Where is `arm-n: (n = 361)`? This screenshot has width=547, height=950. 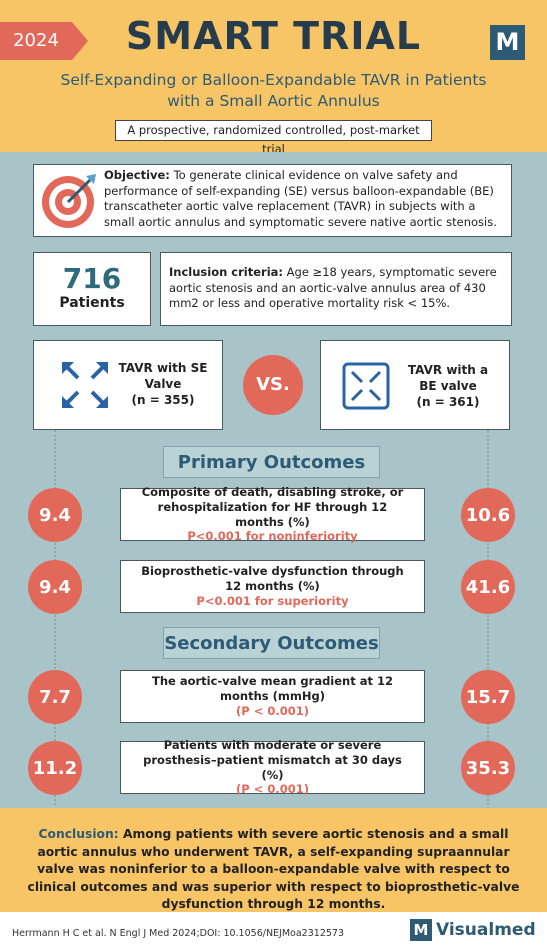 arm-n: (n = 361) is located at coordinates (448, 402).